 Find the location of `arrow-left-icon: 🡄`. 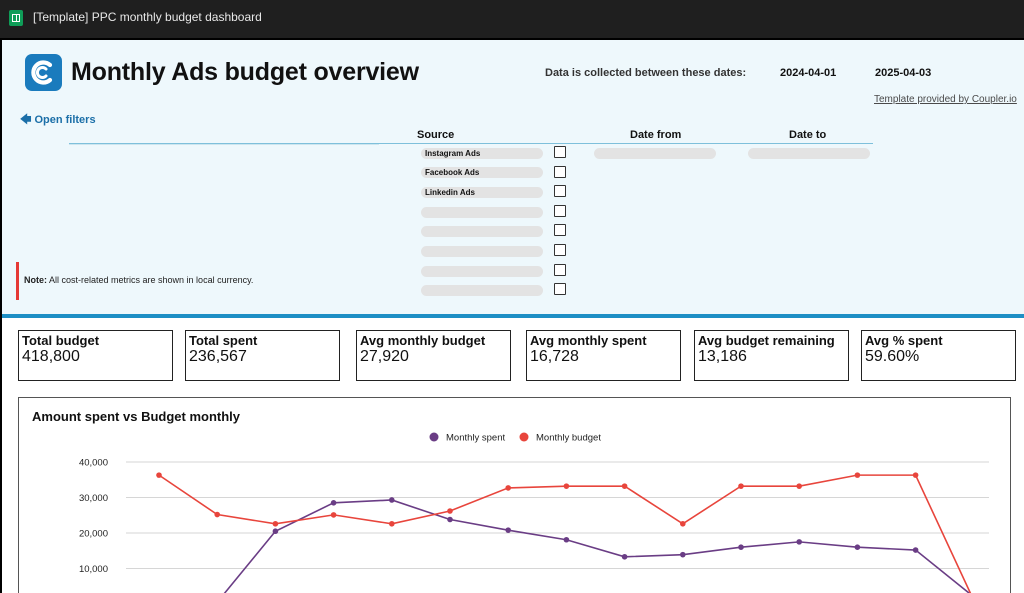

arrow-left-icon: 🡄 is located at coordinates (26, 120).